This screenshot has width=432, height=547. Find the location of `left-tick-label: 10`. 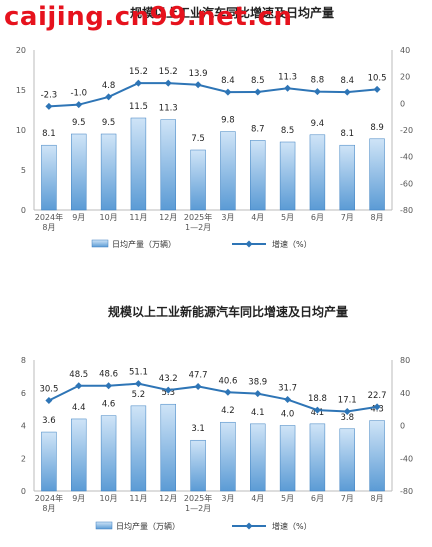

left-tick-label: 10 is located at coordinates (21, 130).